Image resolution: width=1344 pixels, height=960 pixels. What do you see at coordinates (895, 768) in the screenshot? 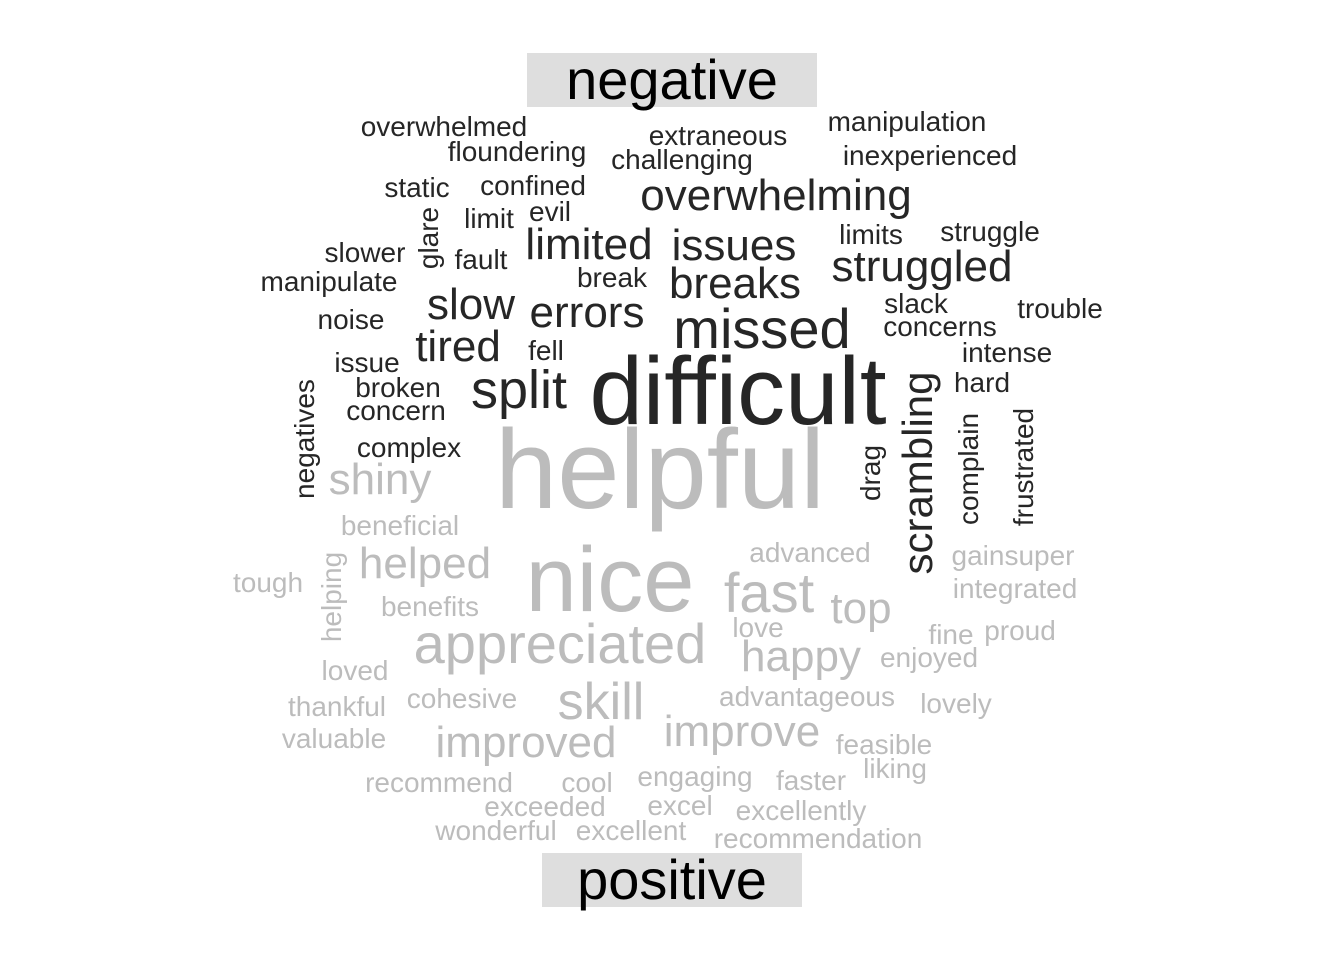
I see `word-liking: liking` at bounding box center [895, 768].